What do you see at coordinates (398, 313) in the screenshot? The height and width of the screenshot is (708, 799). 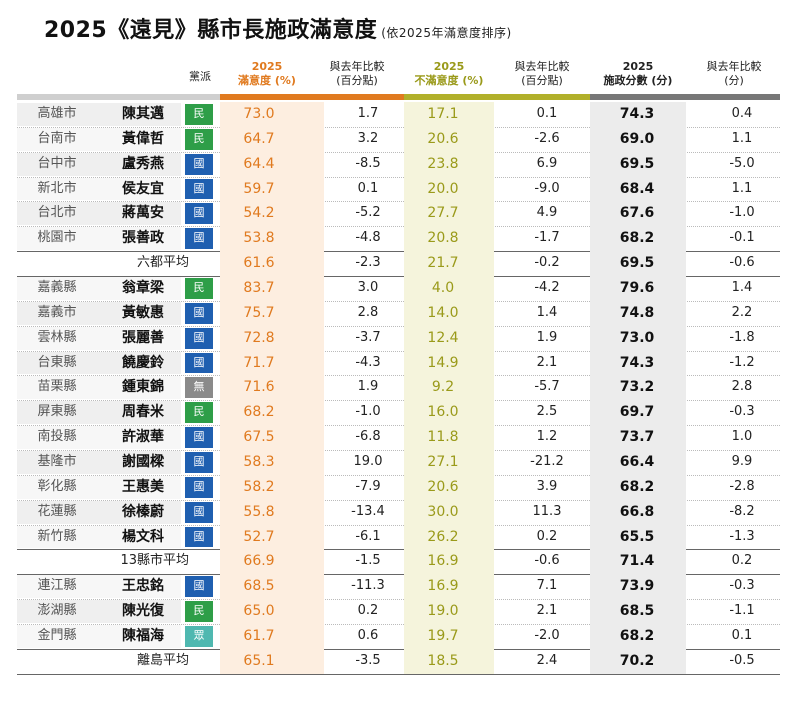 I see `table-row: 嘉義市 黃敏惠 國 75.7 2.8 14.0 1.4 74.8 2.2` at bounding box center [398, 313].